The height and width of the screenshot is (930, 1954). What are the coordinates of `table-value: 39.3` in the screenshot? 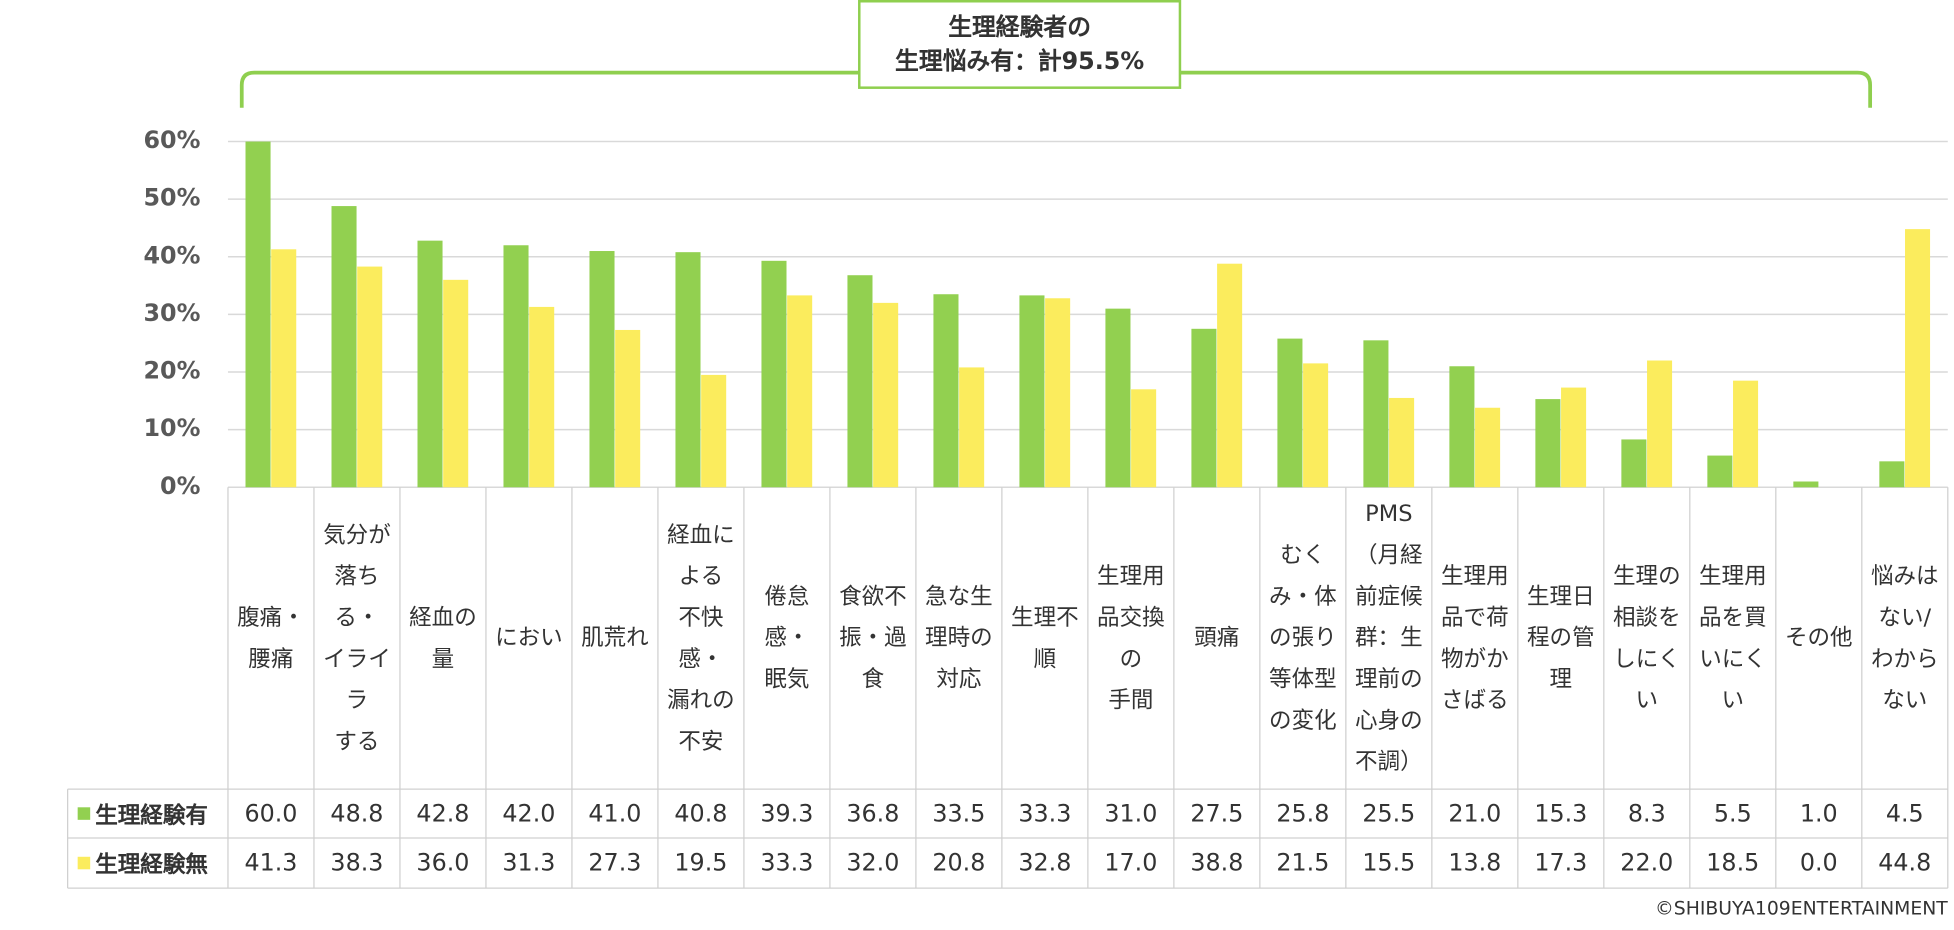 It's located at (787, 813).